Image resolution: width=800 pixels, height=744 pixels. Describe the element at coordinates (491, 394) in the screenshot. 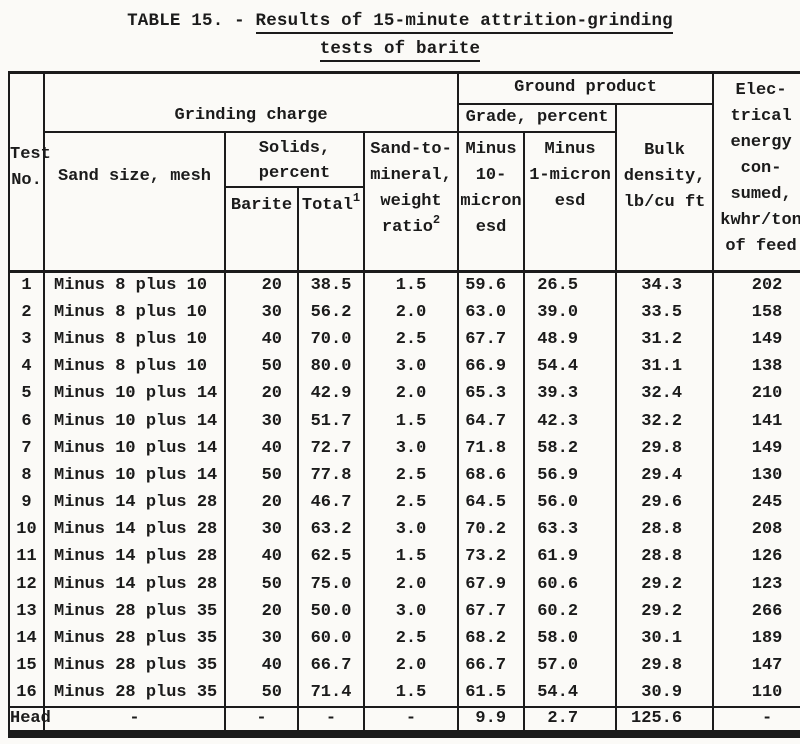

I see `table-cell: 65.3` at that location.